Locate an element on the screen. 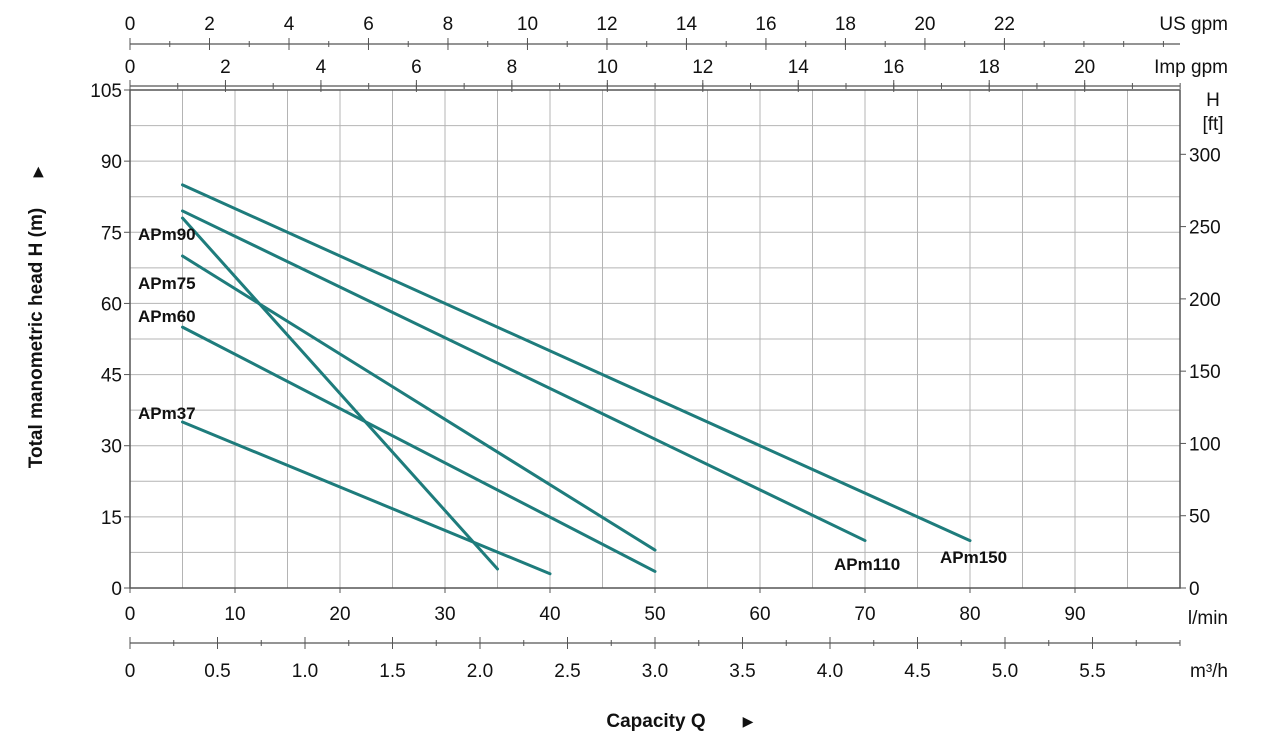  ft-tick-label: 0 is located at coordinates (1194, 589).